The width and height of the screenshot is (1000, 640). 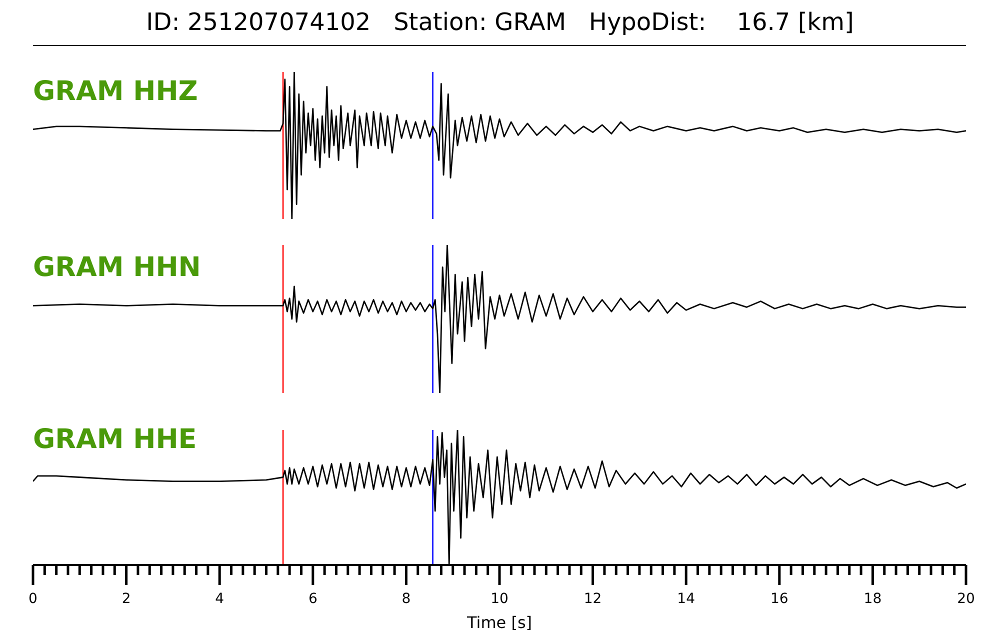 What do you see at coordinates (126, 599) in the screenshot?
I see `x-tick-label: 2` at bounding box center [126, 599].